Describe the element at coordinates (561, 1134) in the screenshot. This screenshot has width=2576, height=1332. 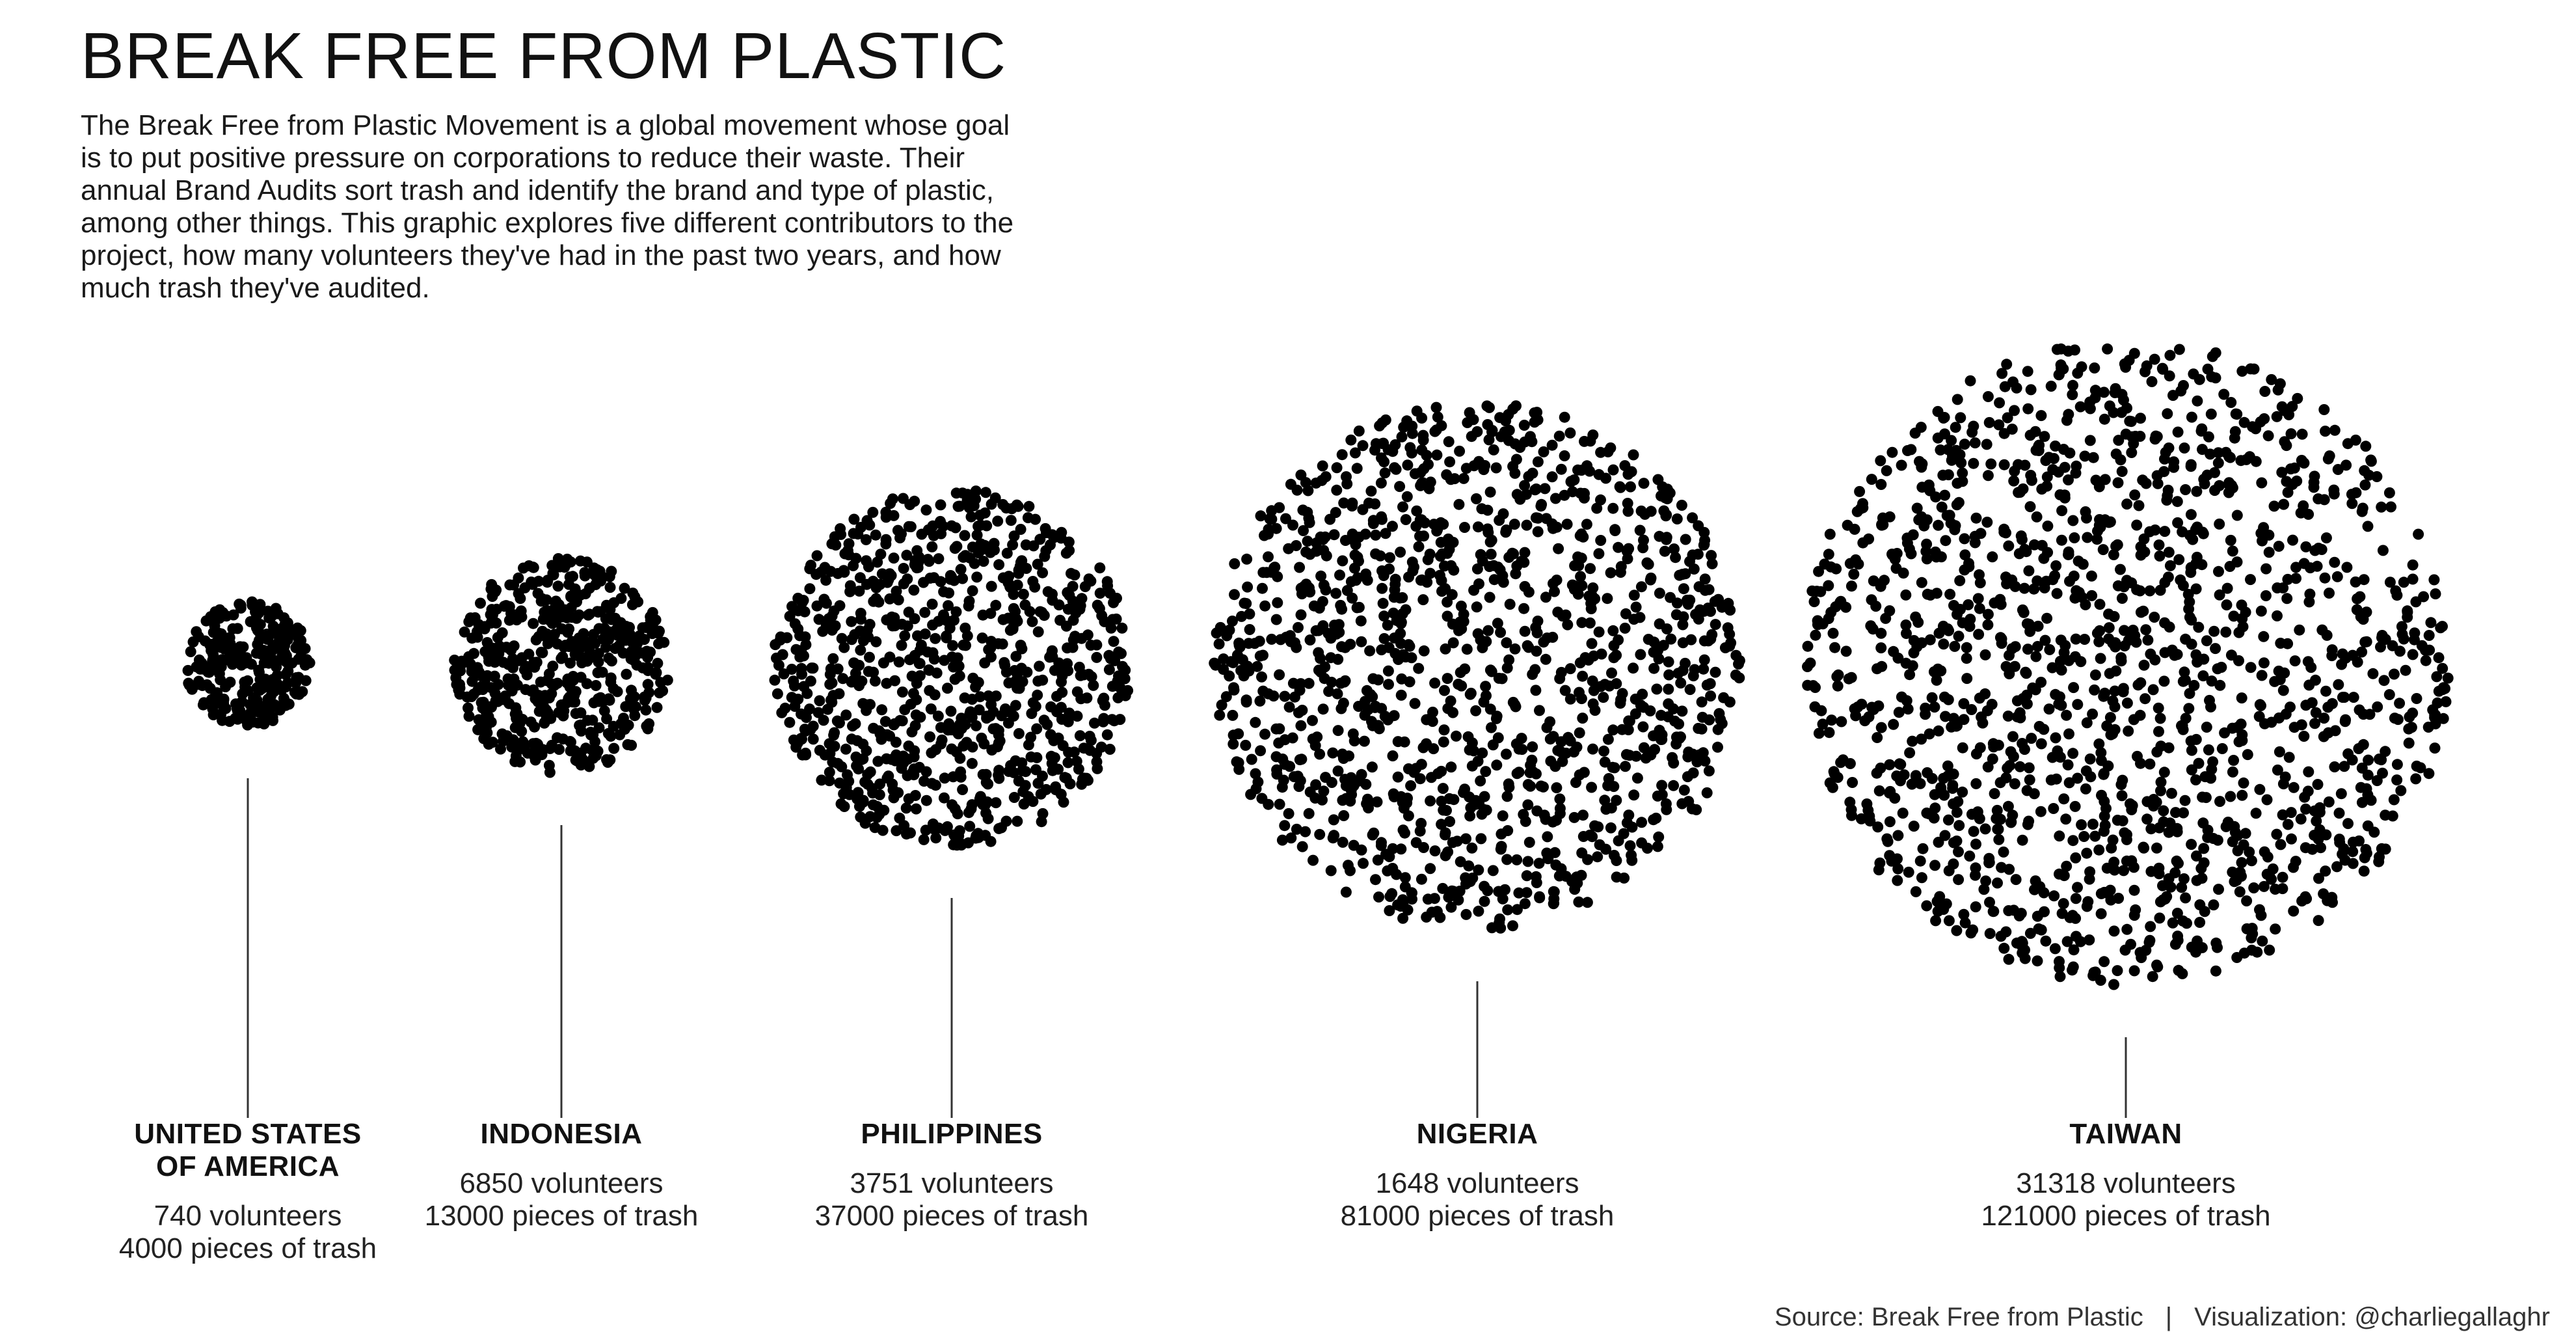
I see `country-name: INDONESIA` at that location.